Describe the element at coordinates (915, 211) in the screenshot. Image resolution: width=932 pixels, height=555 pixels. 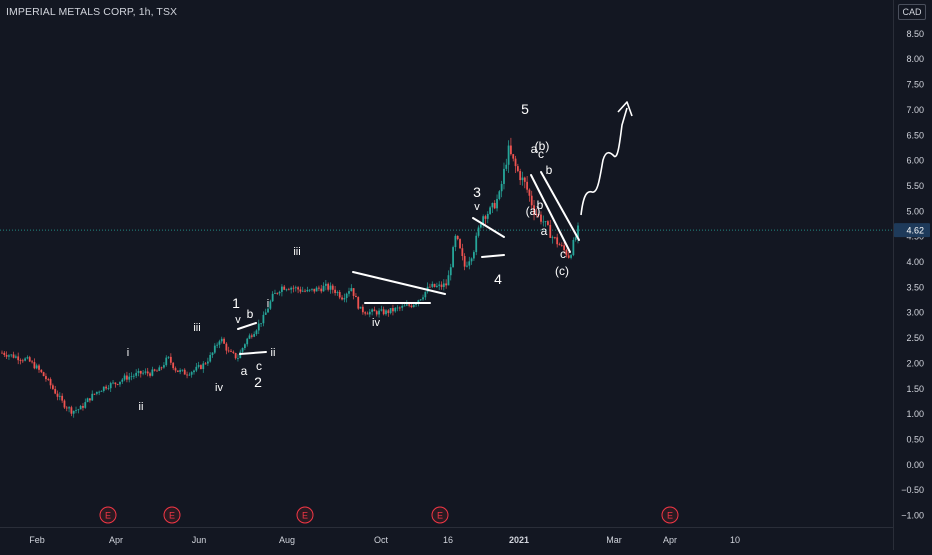
I see `price-tick-label: 5.00` at that location.